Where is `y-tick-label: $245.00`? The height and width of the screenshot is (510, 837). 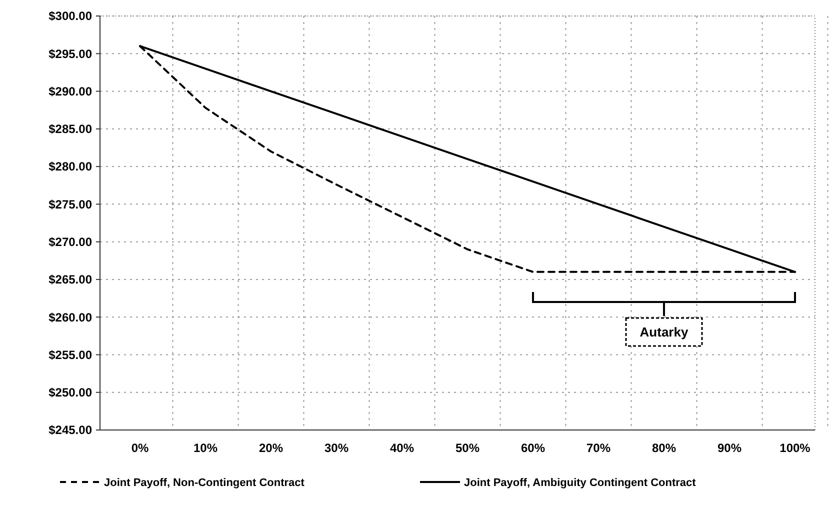 y-tick-label: $245.00 is located at coordinates (70, 430).